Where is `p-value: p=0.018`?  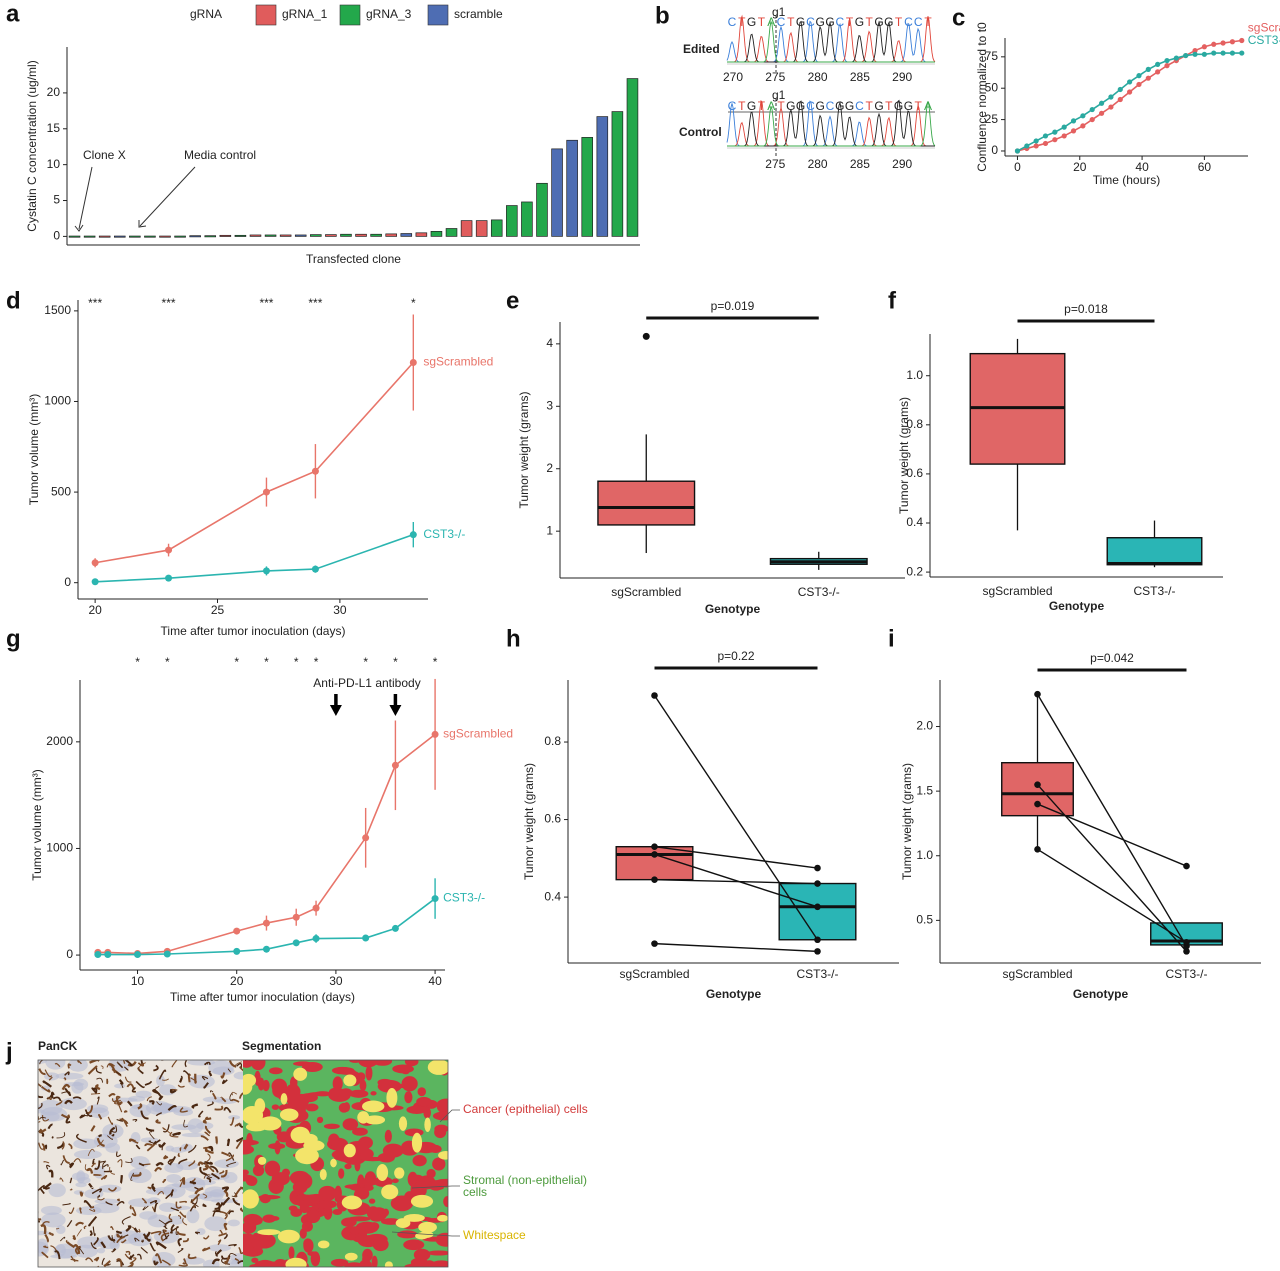 p-value: p=0.018 is located at coordinates (1086, 309).